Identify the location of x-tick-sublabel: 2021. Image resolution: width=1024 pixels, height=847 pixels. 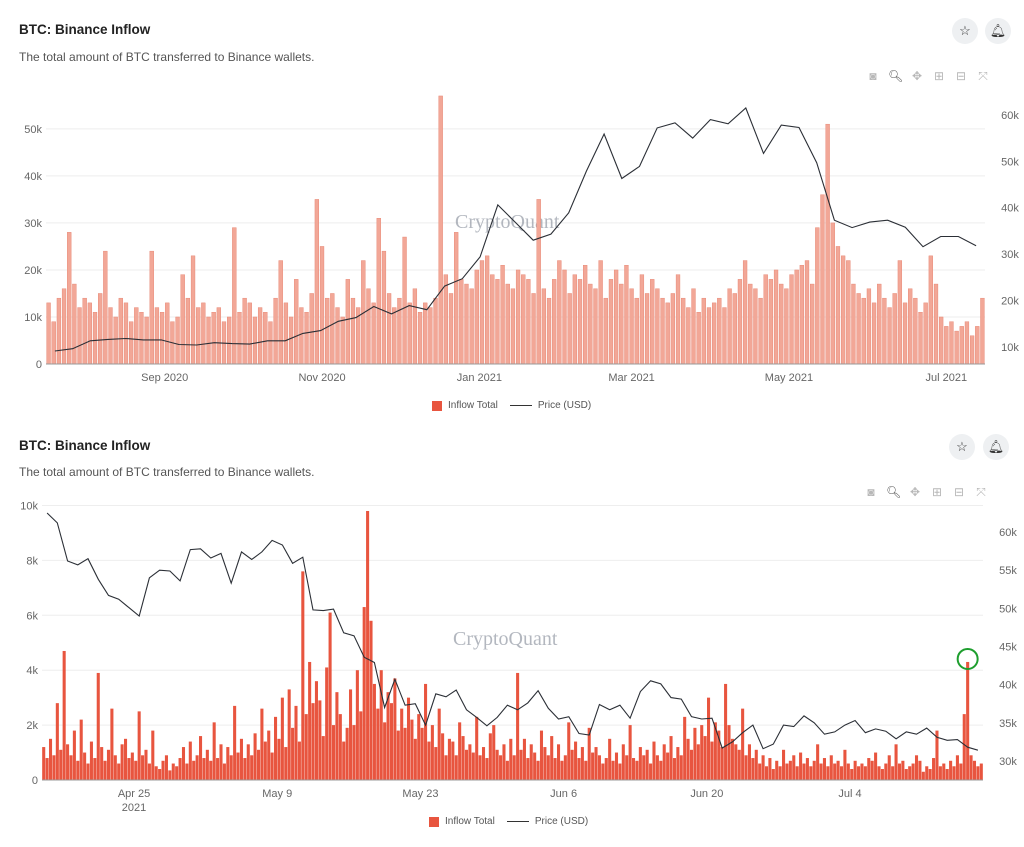
(134, 808).